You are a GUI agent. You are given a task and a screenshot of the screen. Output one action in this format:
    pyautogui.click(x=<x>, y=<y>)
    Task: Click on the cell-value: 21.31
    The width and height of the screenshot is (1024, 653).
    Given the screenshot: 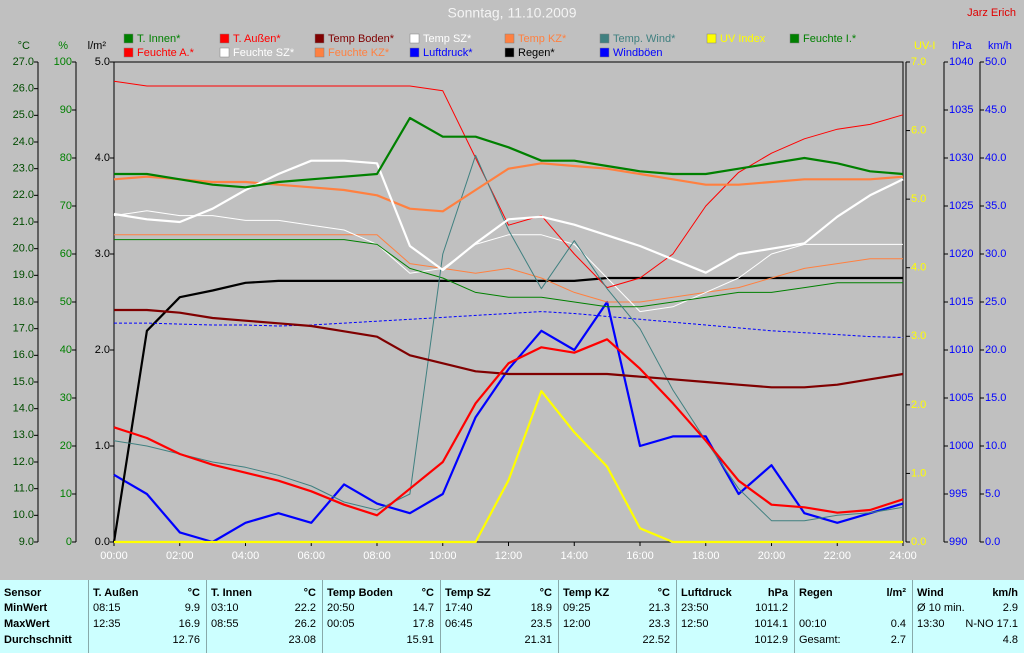 What is the action you would take?
    pyautogui.click(x=538, y=640)
    